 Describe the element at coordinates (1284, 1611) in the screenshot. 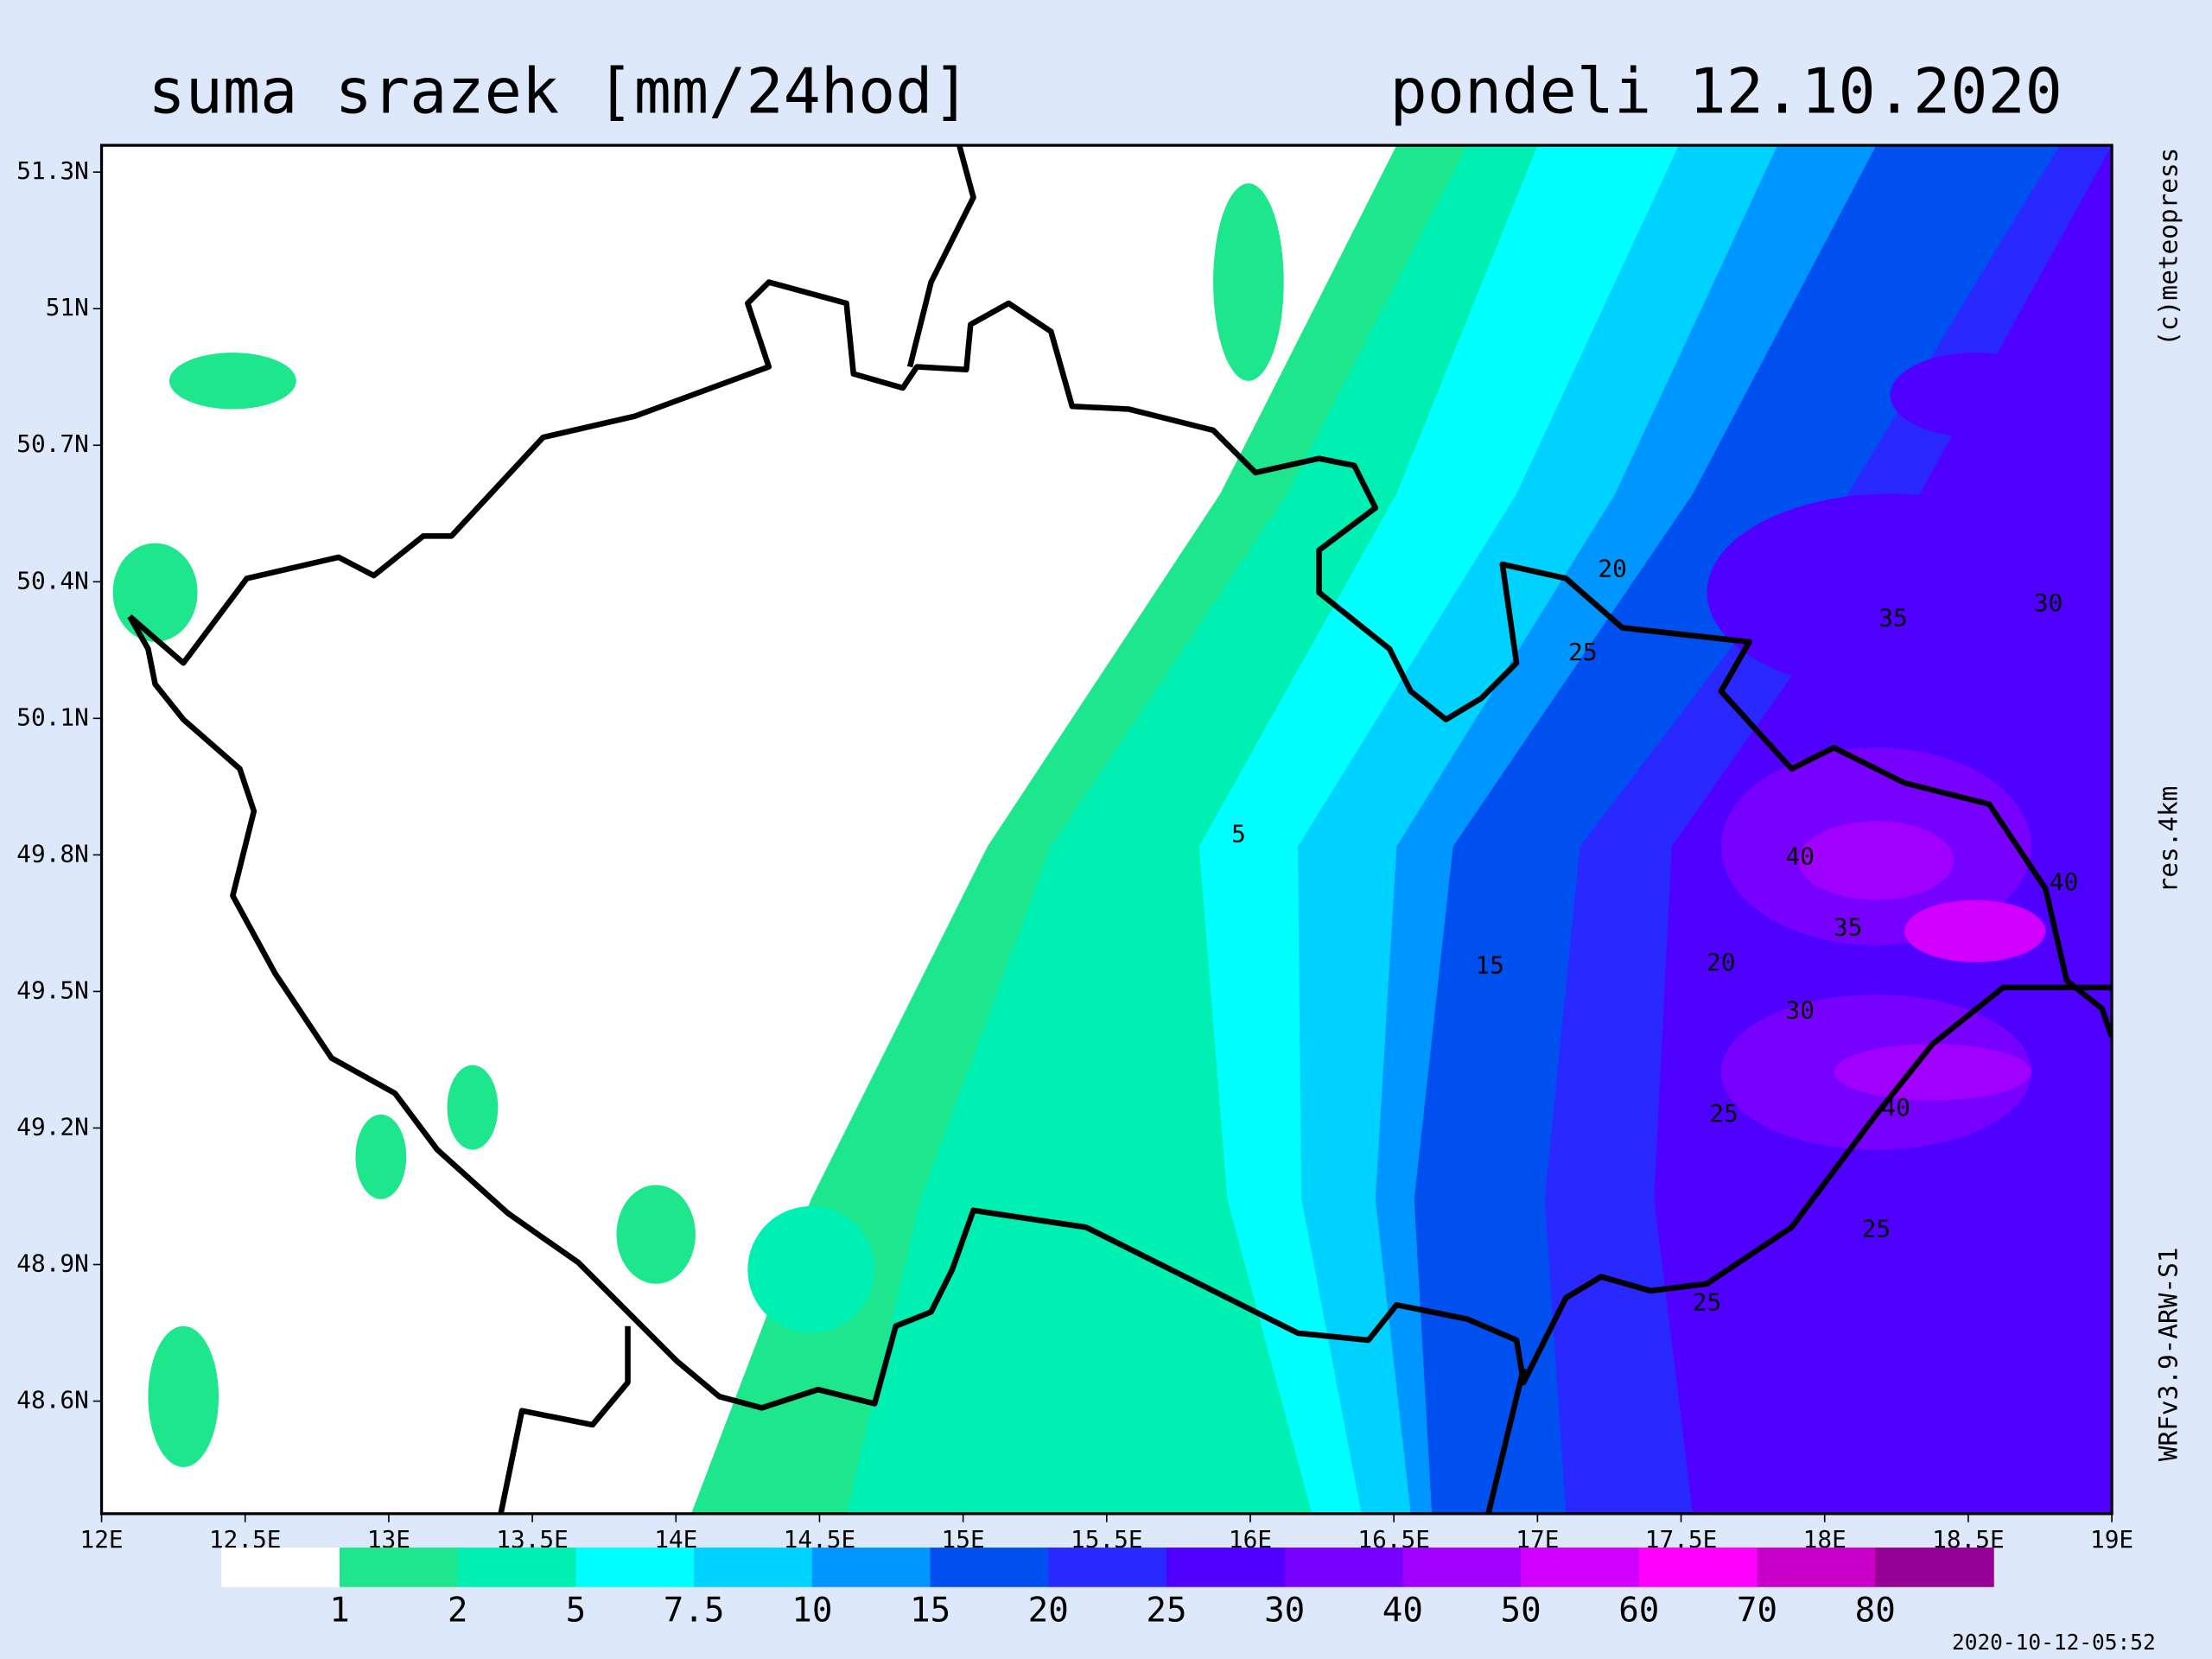

I see `colorbar-label: 30` at that location.